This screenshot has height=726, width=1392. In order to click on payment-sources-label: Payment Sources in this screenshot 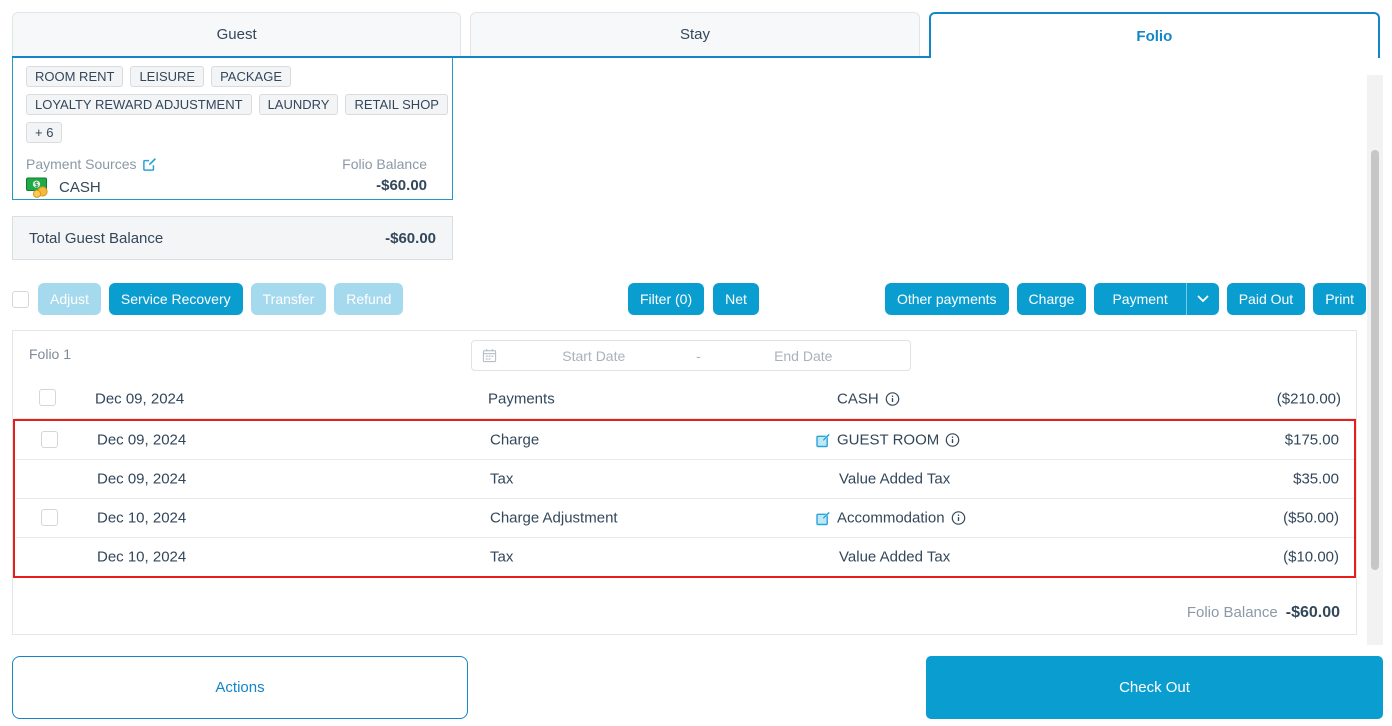, I will do `click(81, 164)`.